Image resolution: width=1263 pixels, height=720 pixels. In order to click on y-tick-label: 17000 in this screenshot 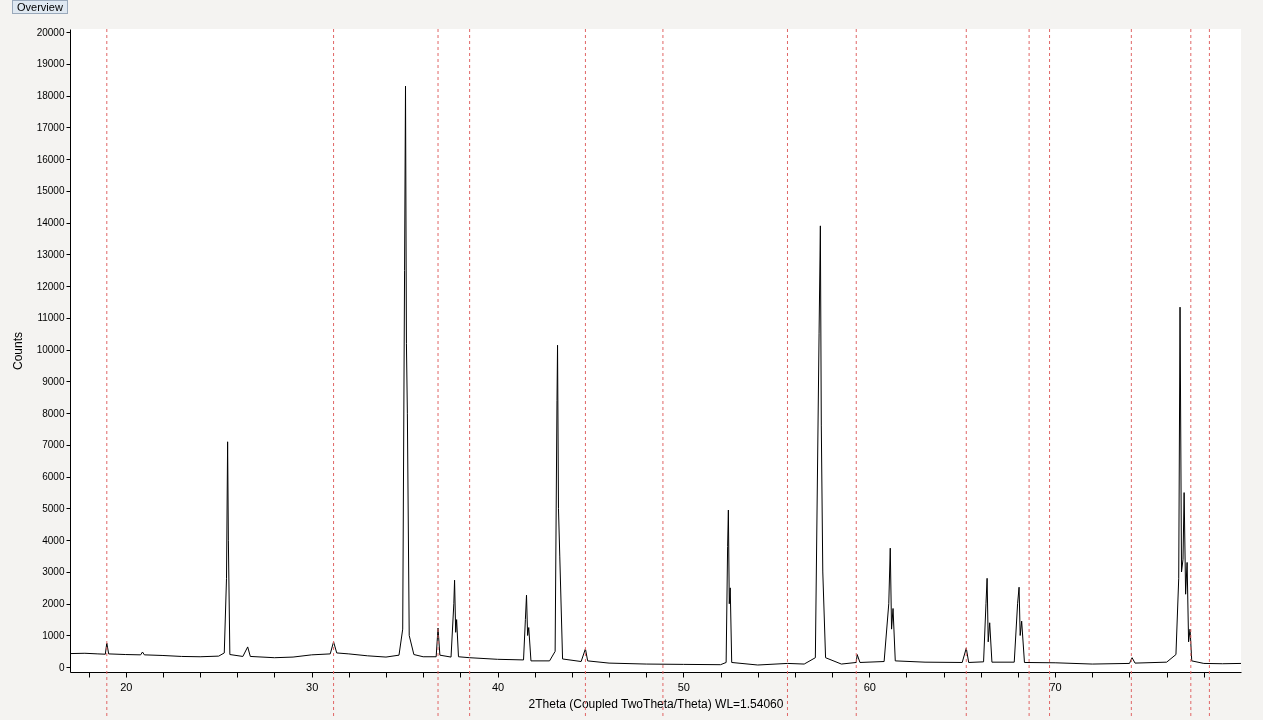, I will do `click(50, 127)`.